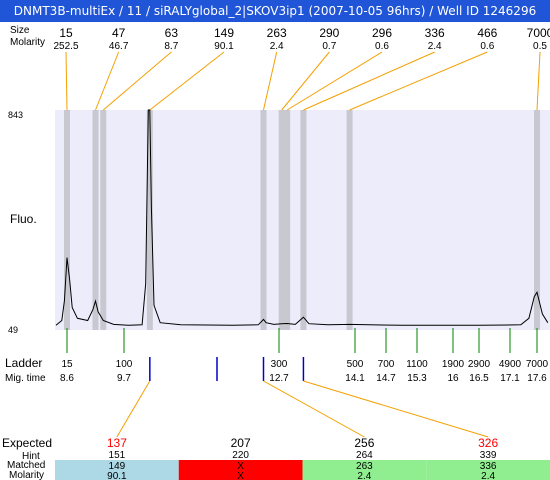 The height and width of the screenshot is (480, 550). Describe the element at coordinates (240, 455) in the screenshot. I see `hint-size: 220` at that location.